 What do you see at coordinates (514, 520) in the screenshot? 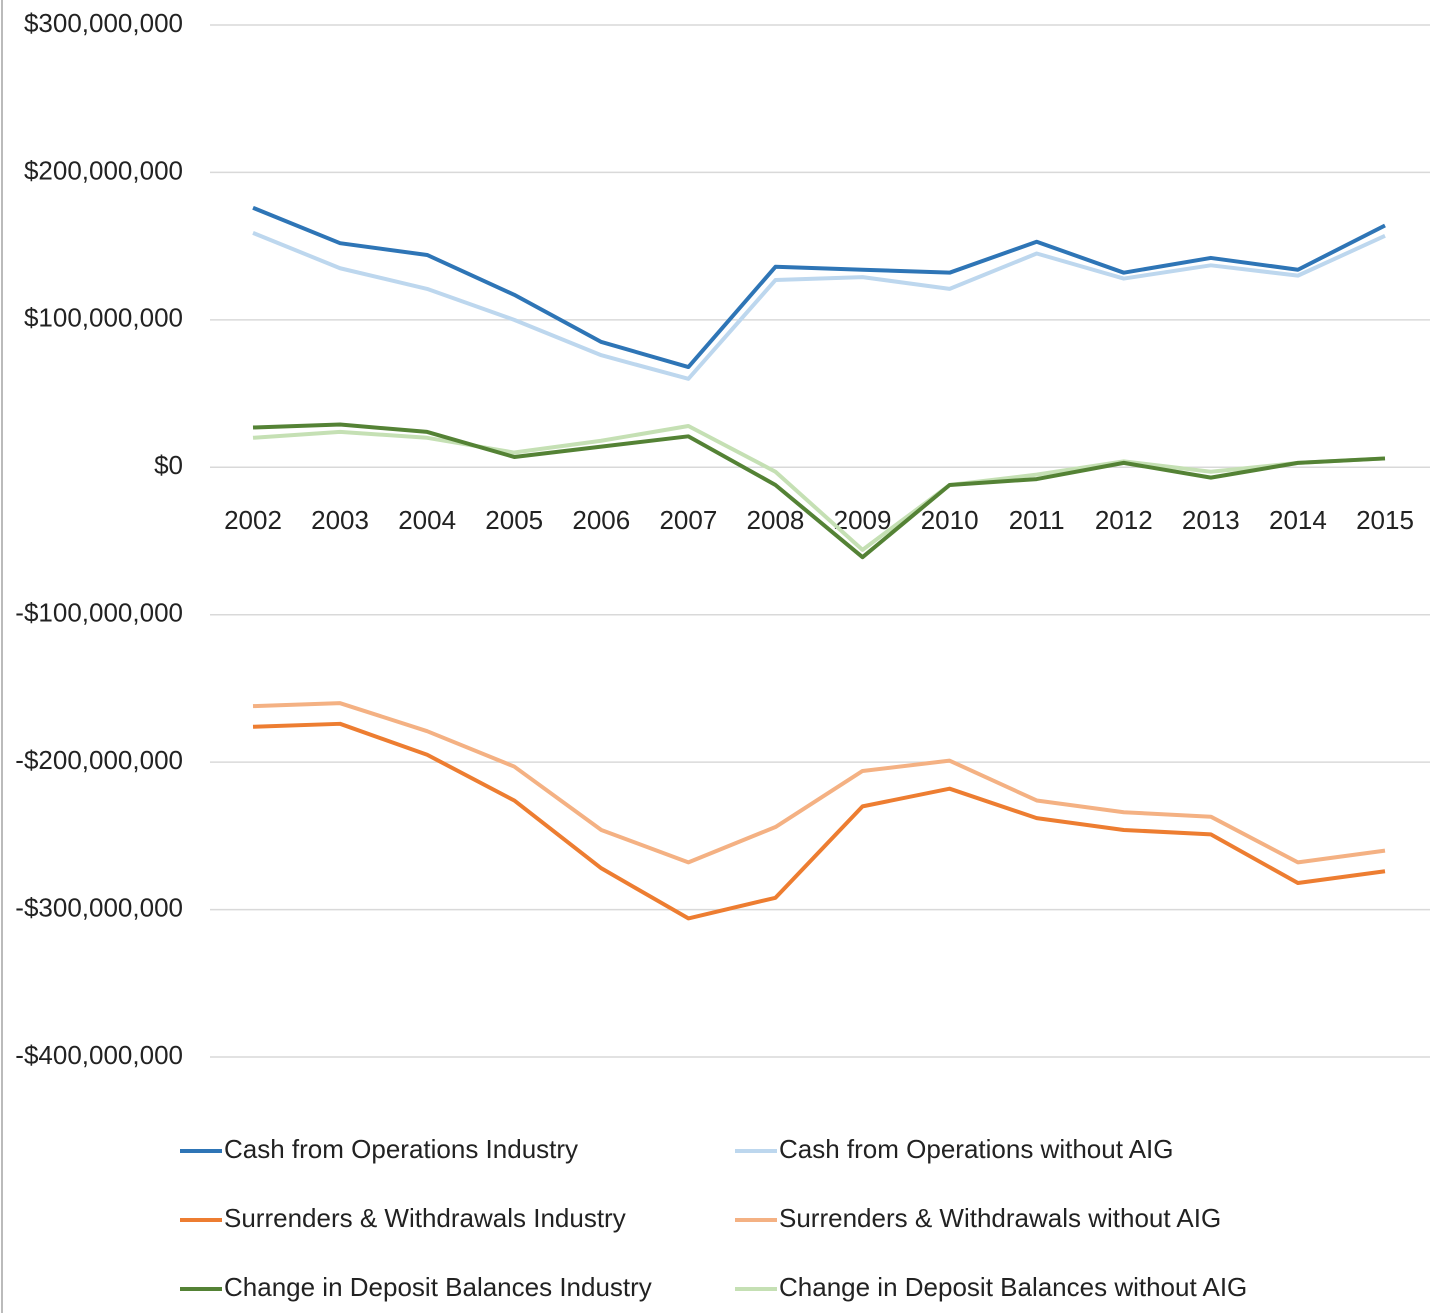
I see `x-tick-label: 2005` at bounding box center [514, 520].